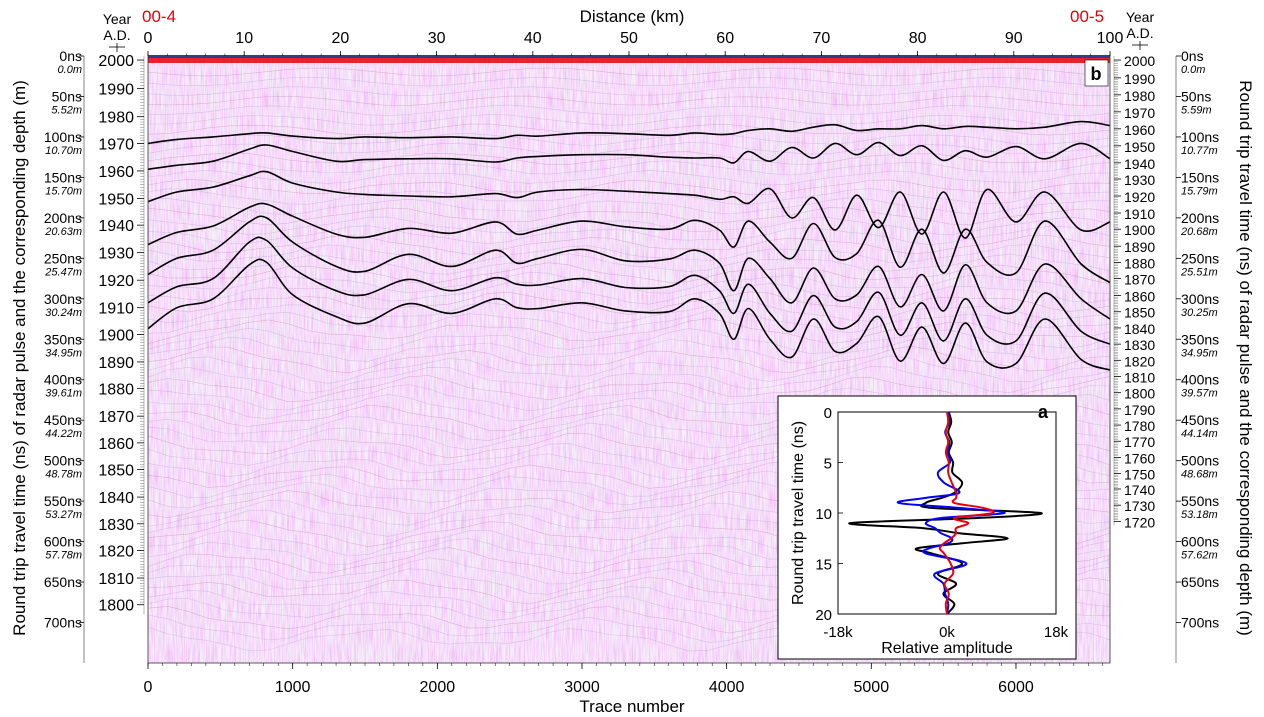  Describe the element at coordinates (632, 16) in the screenshot. I see `distance-axis-title: Distance (km)` at that location.